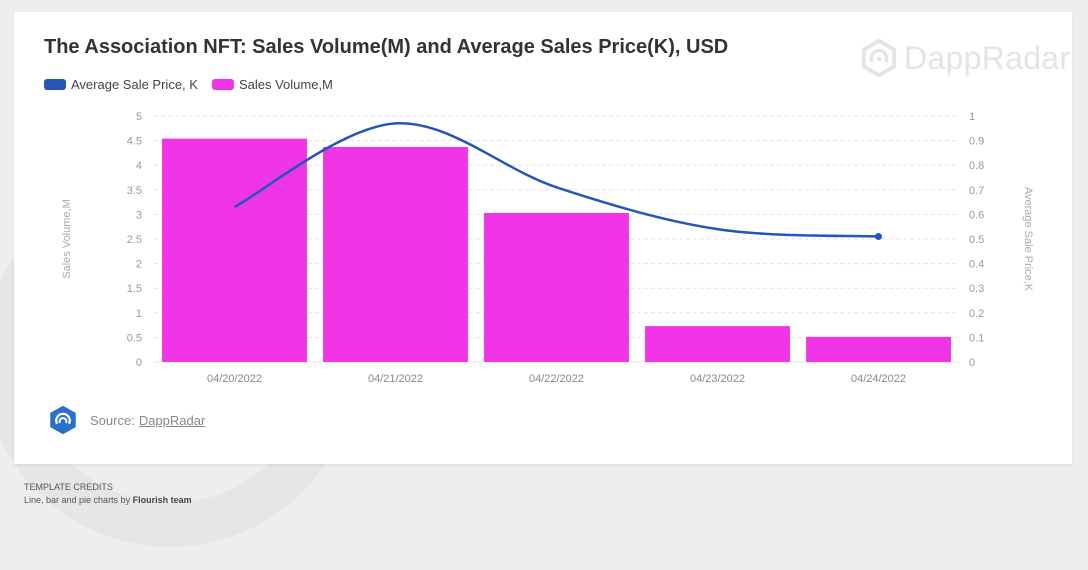 This screenshot has width=1088, height=570. Describe the element at coordinates (556, 379) in the screenshot. I see `x-tick-label: 04/22/2022` at that location.